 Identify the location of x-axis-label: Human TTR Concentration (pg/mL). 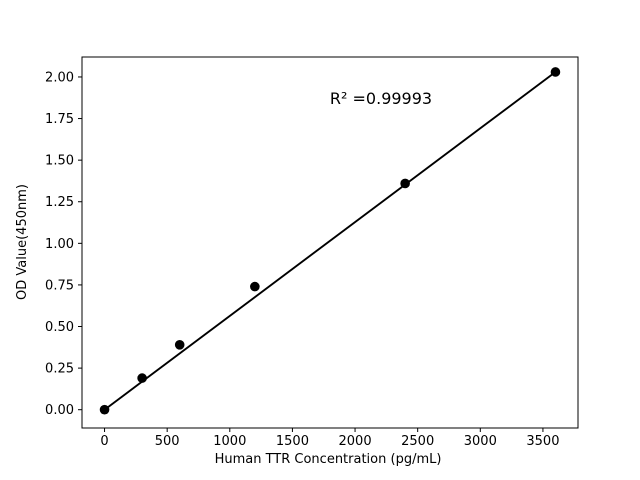
(328, 459).